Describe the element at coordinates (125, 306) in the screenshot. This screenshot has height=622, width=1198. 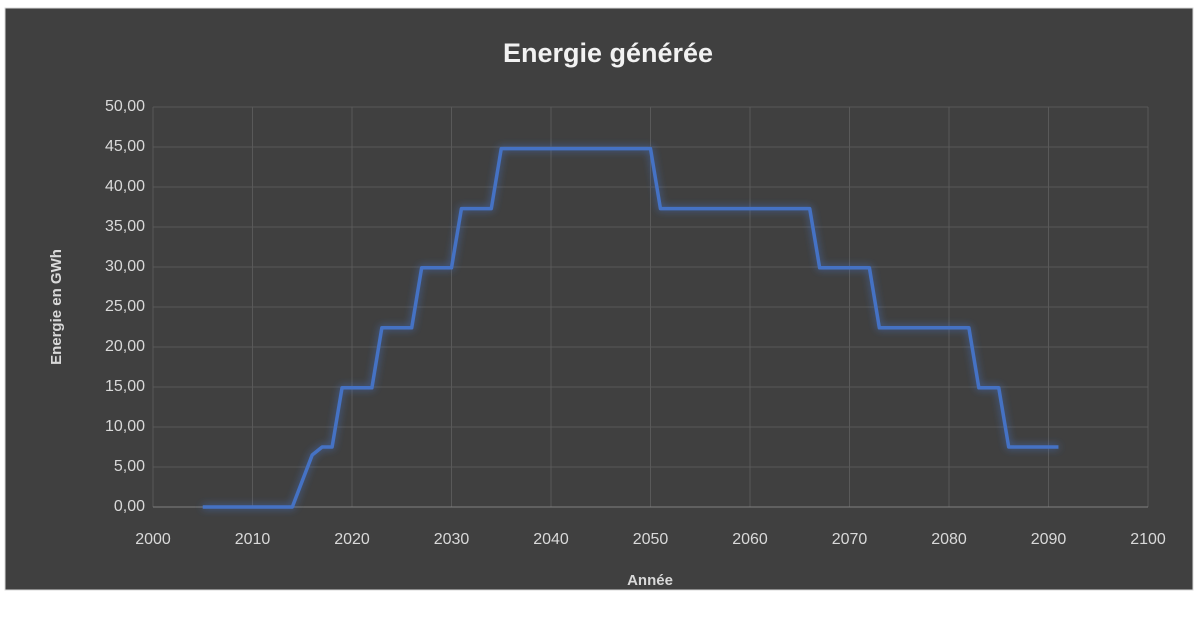
I see `y-tick-label: 25,00` at that location.